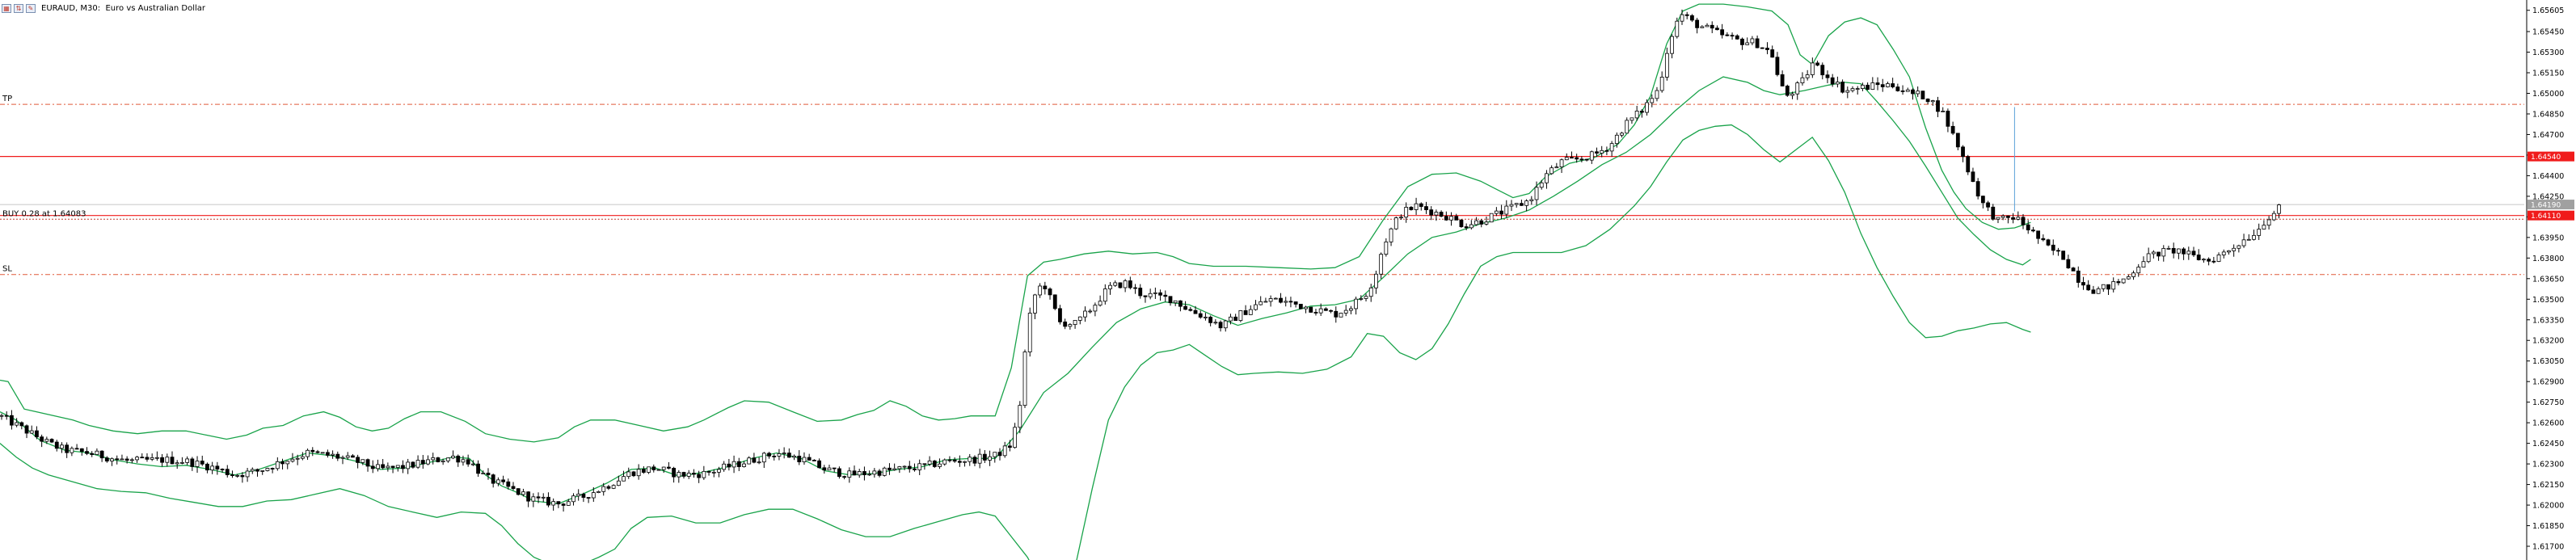 The image size is (2576, 560). Describe the element at coordinates (31, 8) in the screenshot. I see `edit-icon: ✎` at that location.